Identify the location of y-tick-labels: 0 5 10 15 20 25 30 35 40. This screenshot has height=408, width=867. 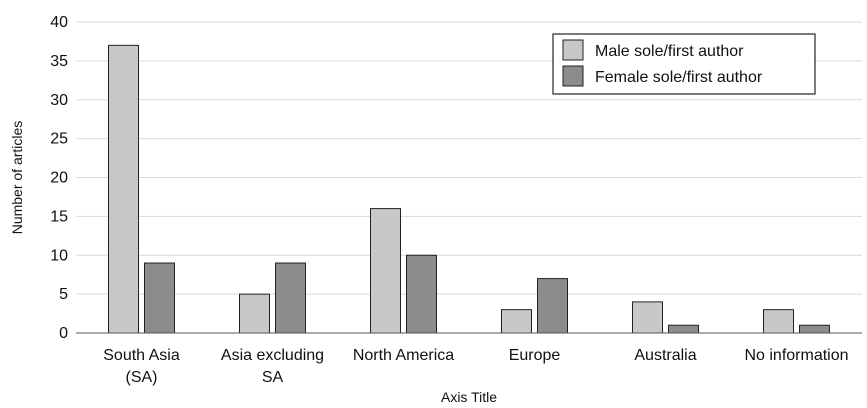
(59, 178).